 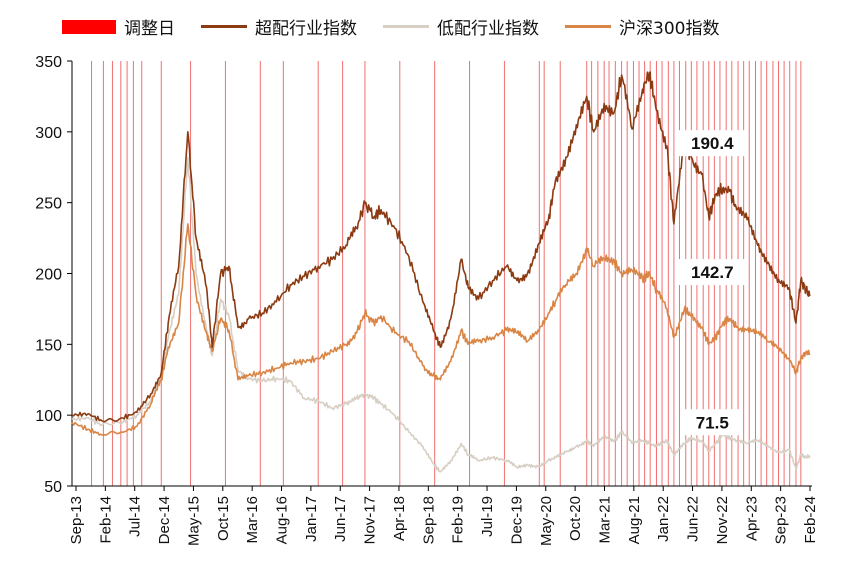 I want to click on x-tick-label-0: Sep-13, so click(x=76, y=520).